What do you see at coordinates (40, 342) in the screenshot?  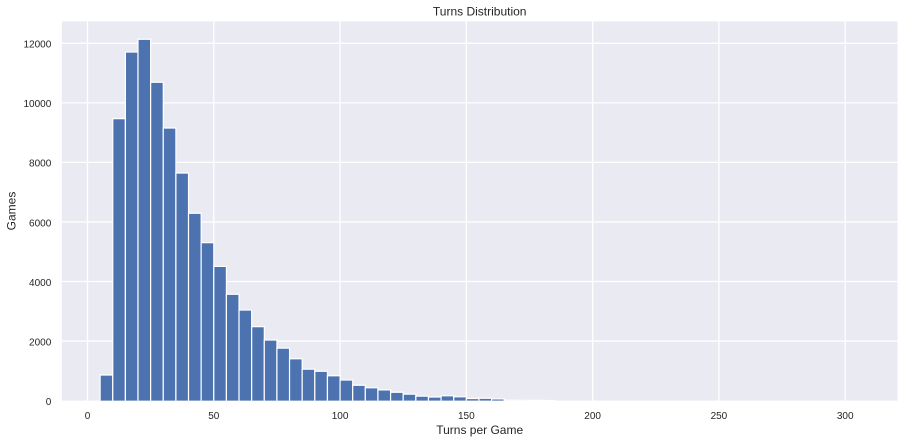 I see `svg-text: 2000` at bounding box center [40, 342].